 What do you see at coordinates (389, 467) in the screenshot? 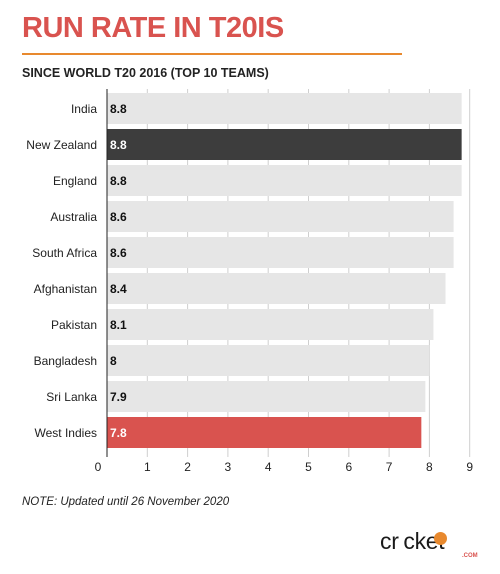
I see `x-tick-label: 7` at bounding box center [389, 467].